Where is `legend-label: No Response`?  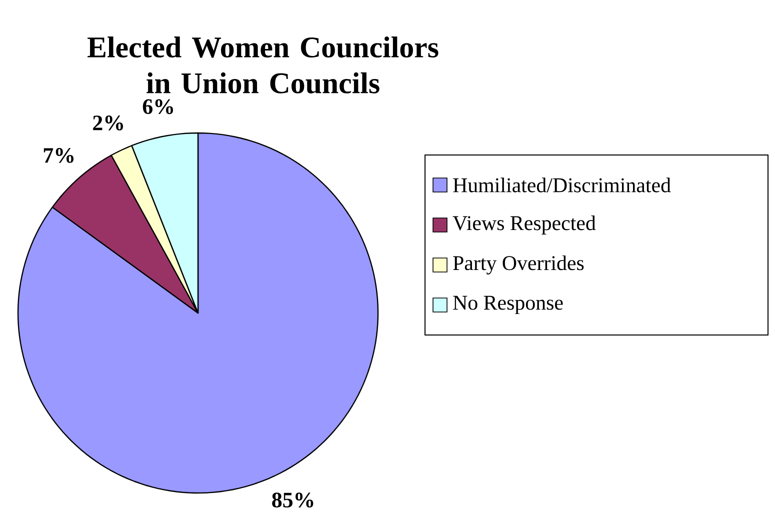 legend-label: No Response is located at coordinates (508, 305).